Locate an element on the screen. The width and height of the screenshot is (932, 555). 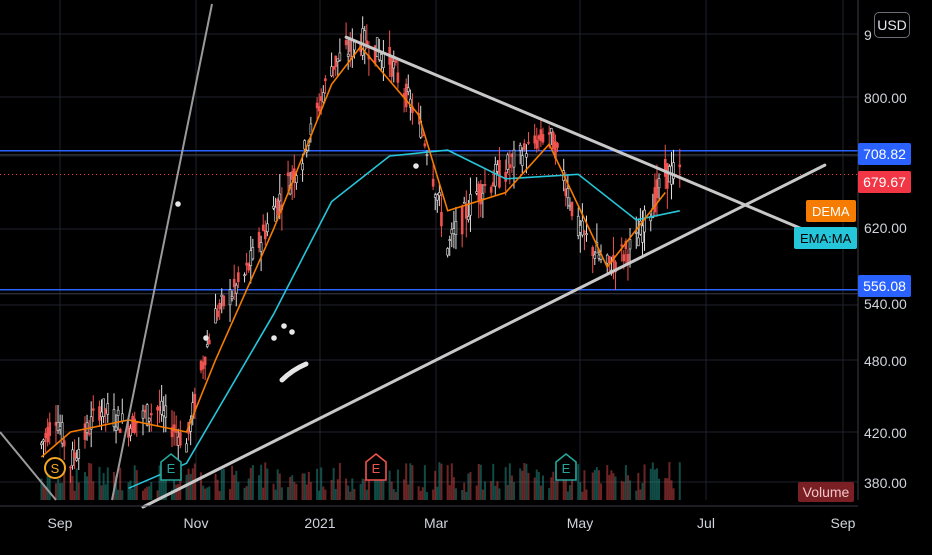
support-price-badge: 556.08 is located at coordinates (884, 286).